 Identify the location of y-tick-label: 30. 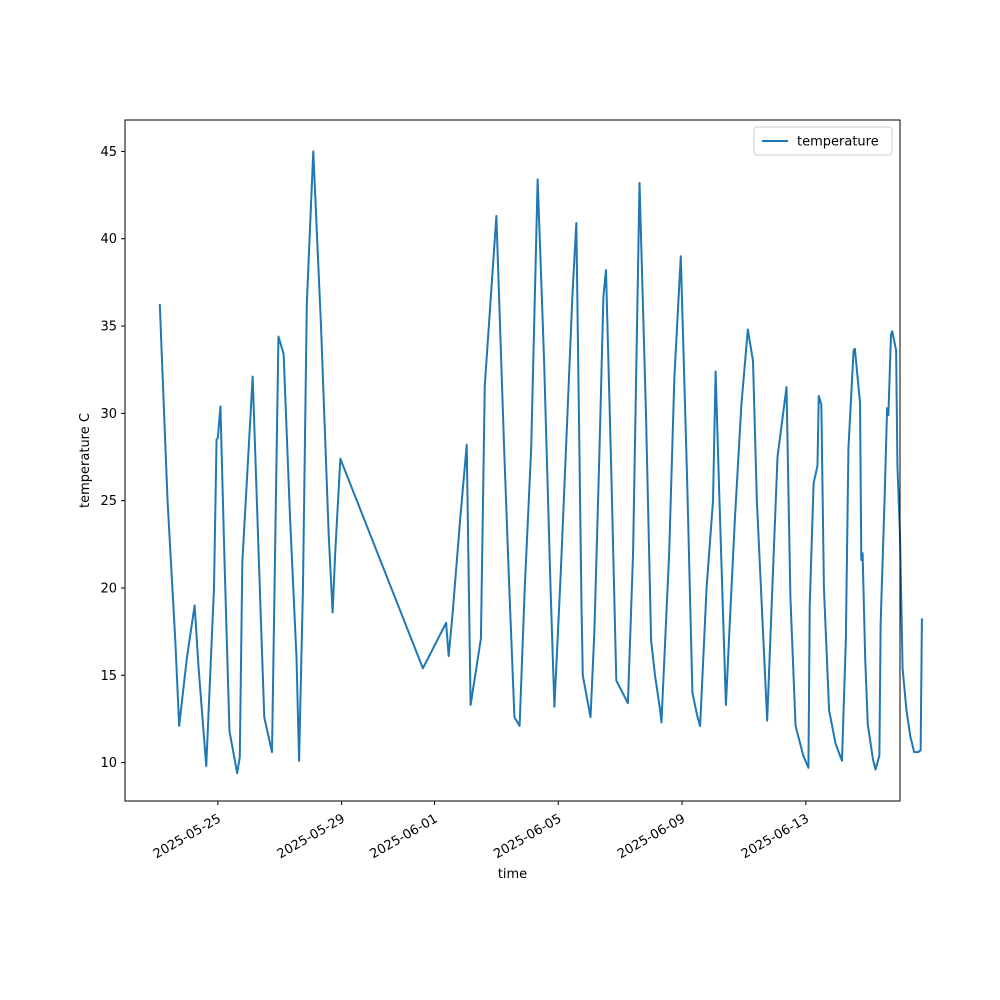
(108, 414).